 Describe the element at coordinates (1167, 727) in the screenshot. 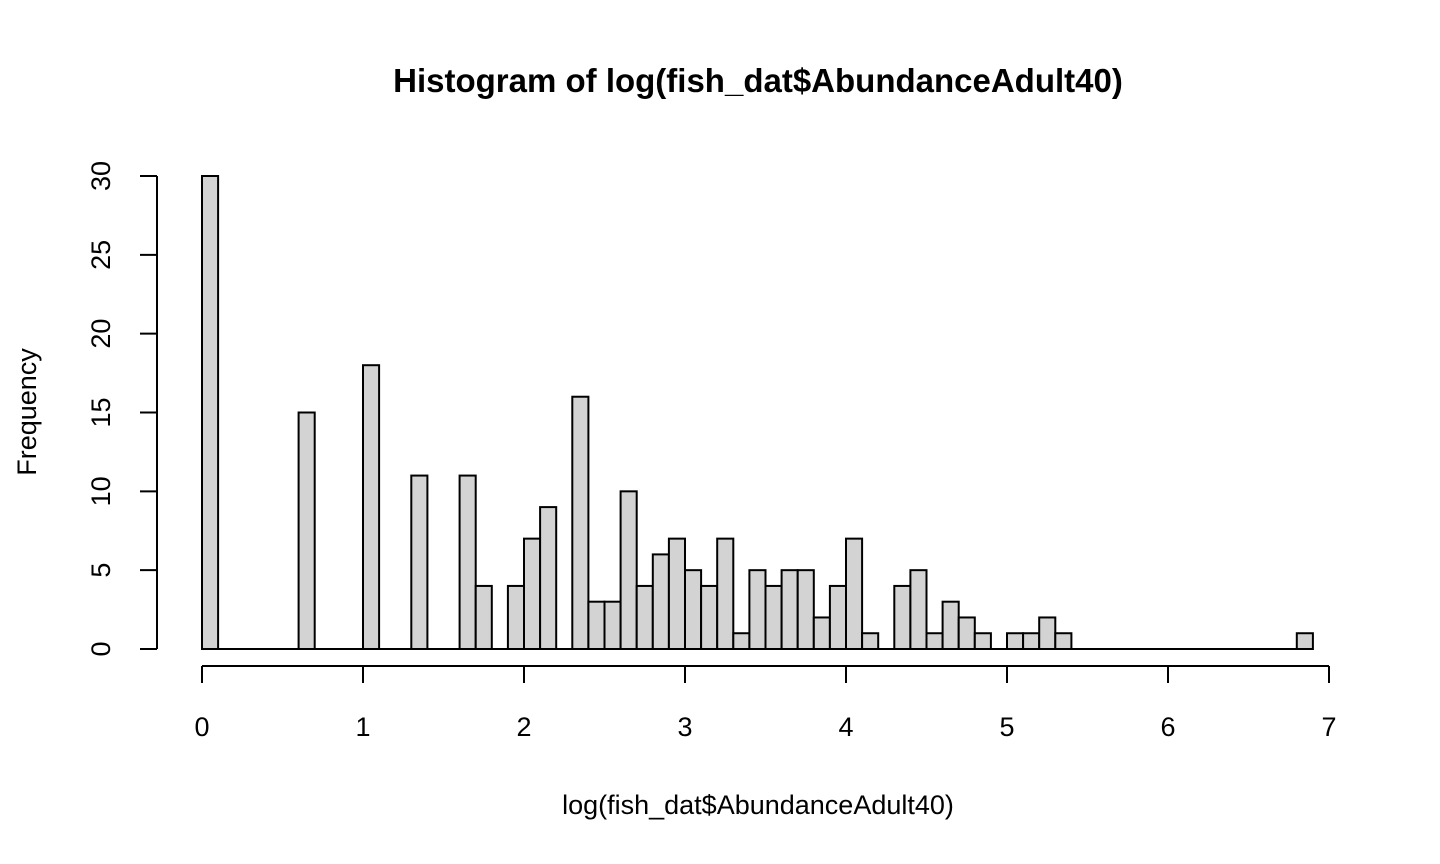

I see `x-tick-label: 6` at that location.